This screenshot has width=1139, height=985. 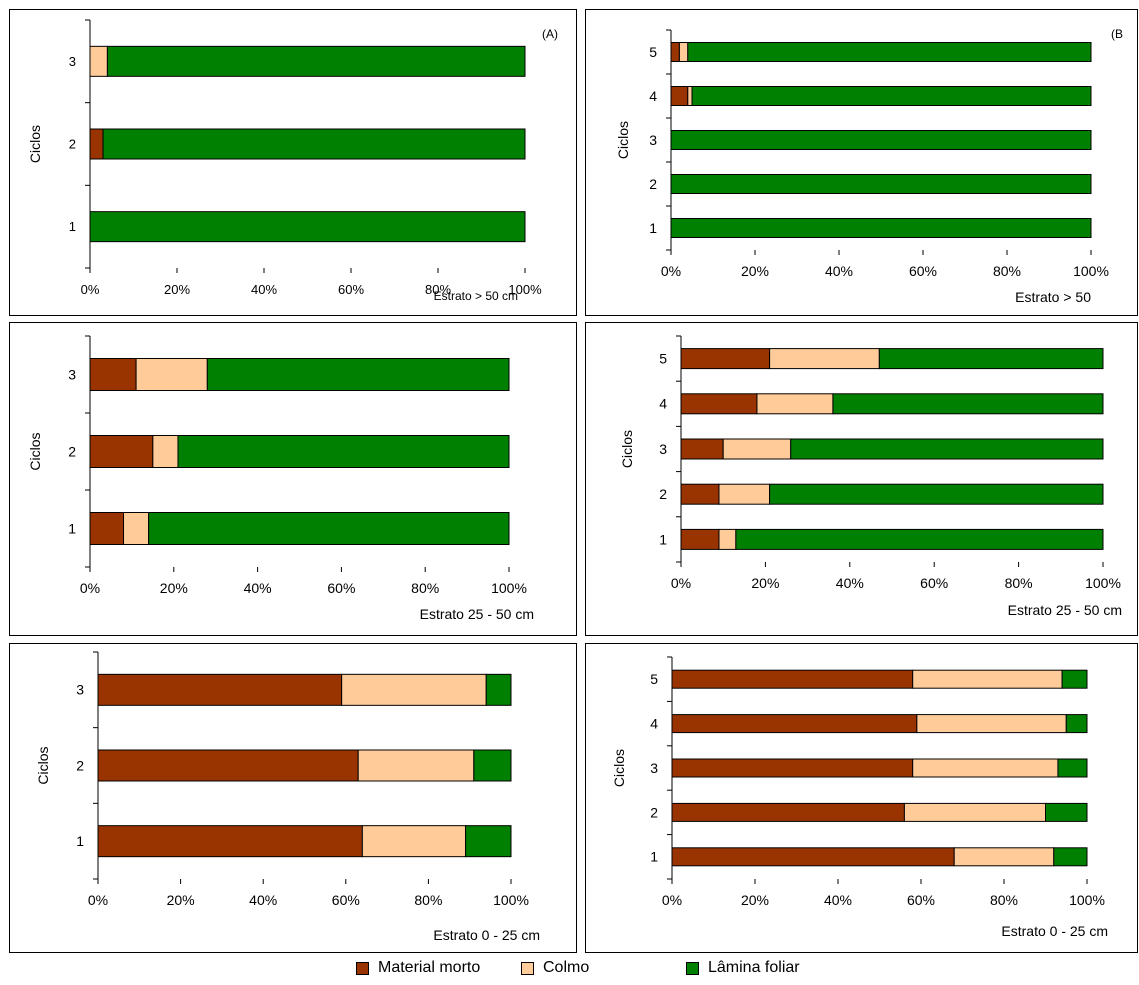 I want to click on panel-label: (A), so click(x=550, y=34).